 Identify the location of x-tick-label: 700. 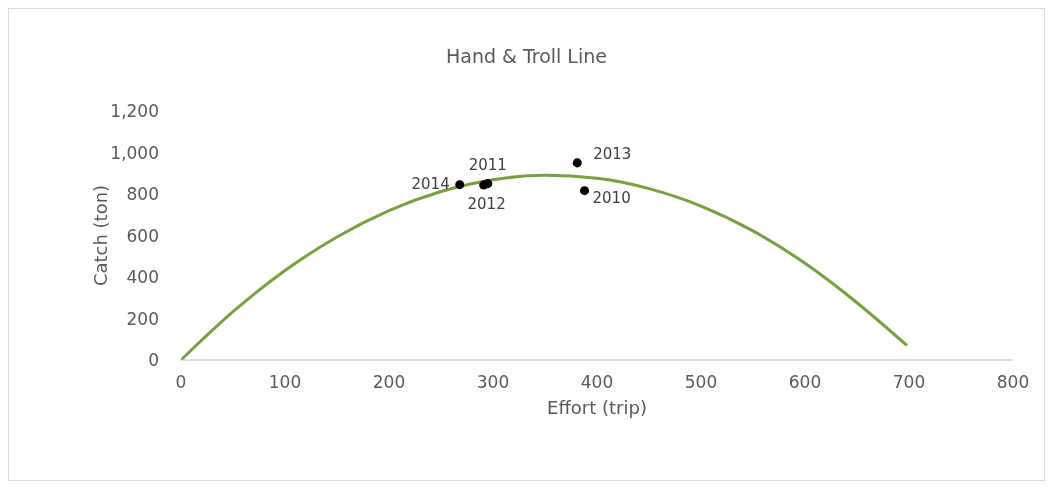
(909, 382).